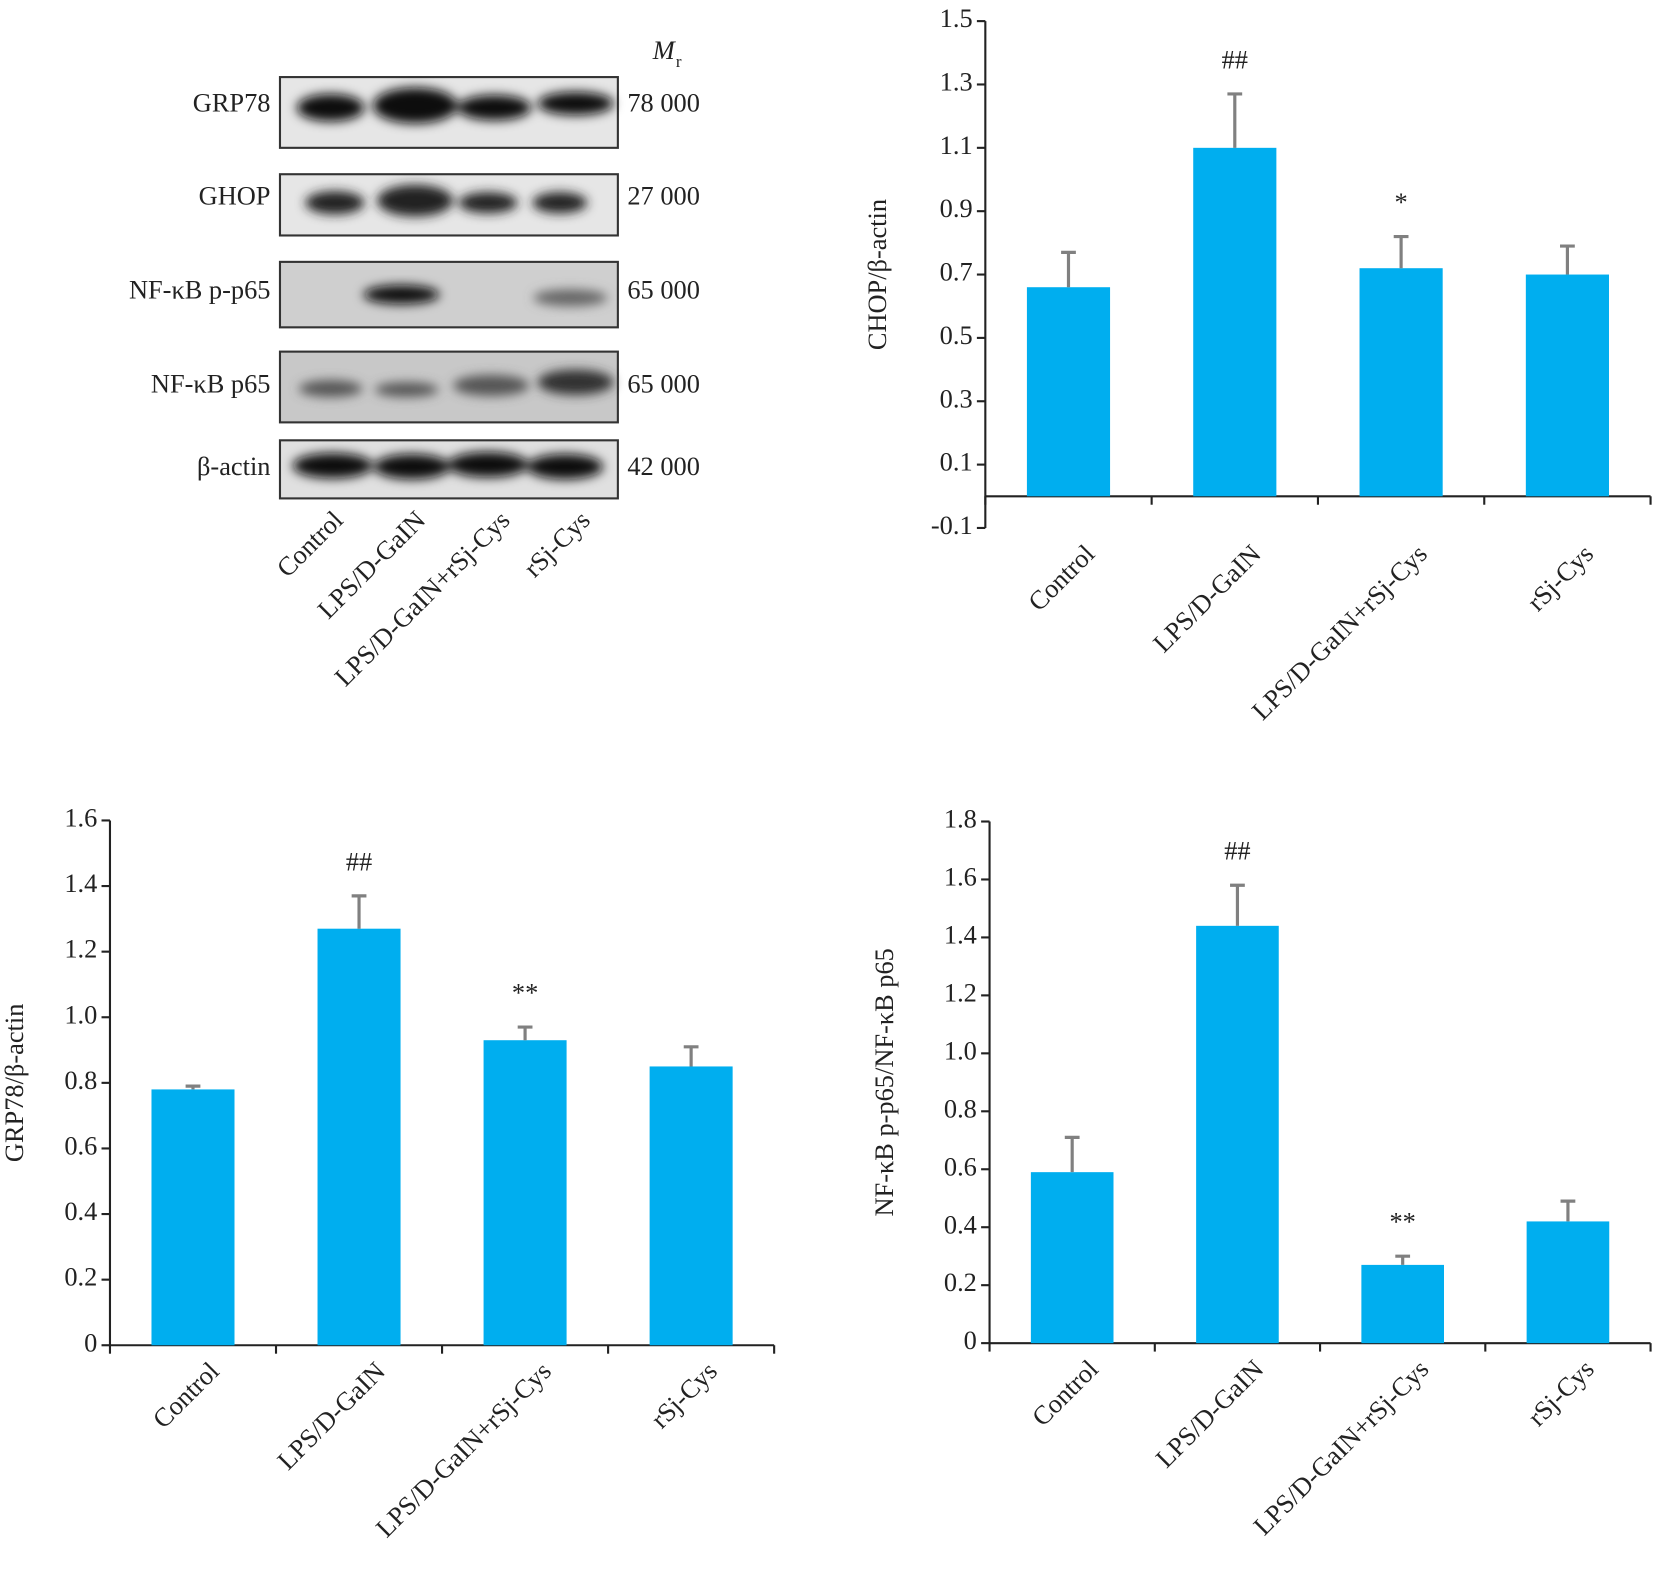 The width and height of the screenshot is (1656, 1586). What do you see at coordinates (956, 272) in the screenshot?
I see `y-tick-label: 0.7` at bounding box center [956, 272].